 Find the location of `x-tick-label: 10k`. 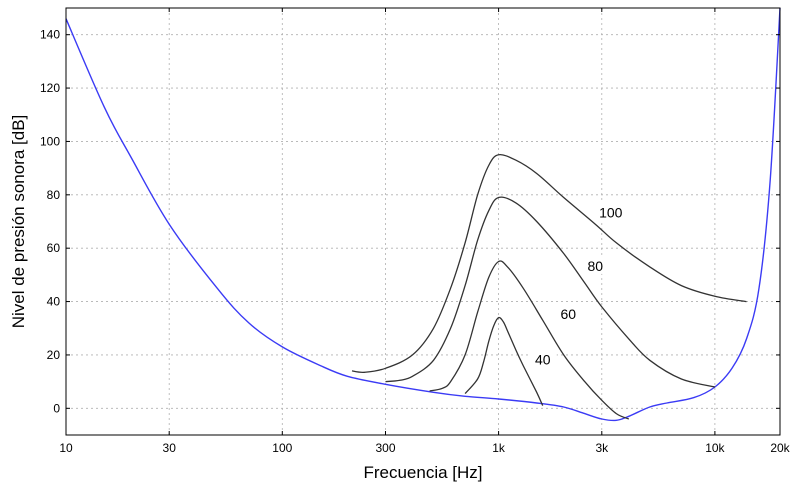

x-tick-label: 10k is located at coordinates (715, 448).